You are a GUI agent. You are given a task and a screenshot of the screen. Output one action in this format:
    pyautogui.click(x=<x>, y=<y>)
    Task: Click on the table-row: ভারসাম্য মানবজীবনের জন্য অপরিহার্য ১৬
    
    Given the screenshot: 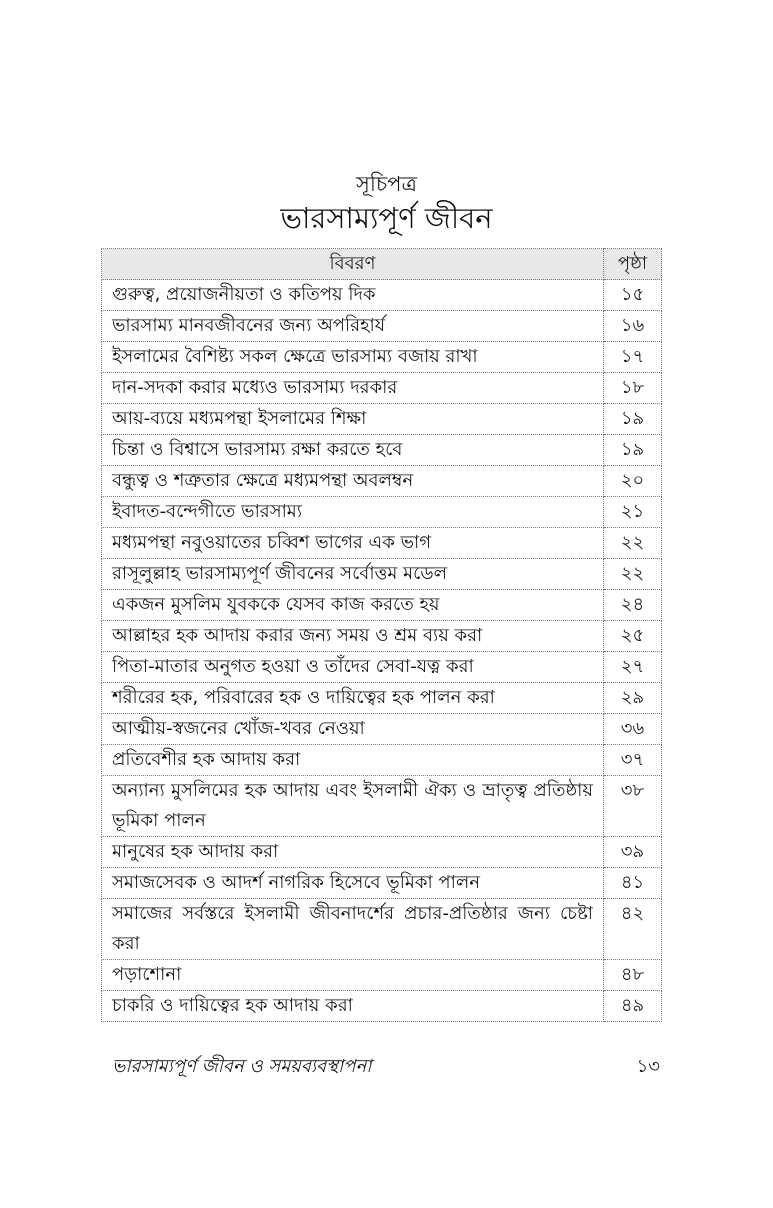 What is the action you would take?
    pyautogui.click(x=381, y=326)
    